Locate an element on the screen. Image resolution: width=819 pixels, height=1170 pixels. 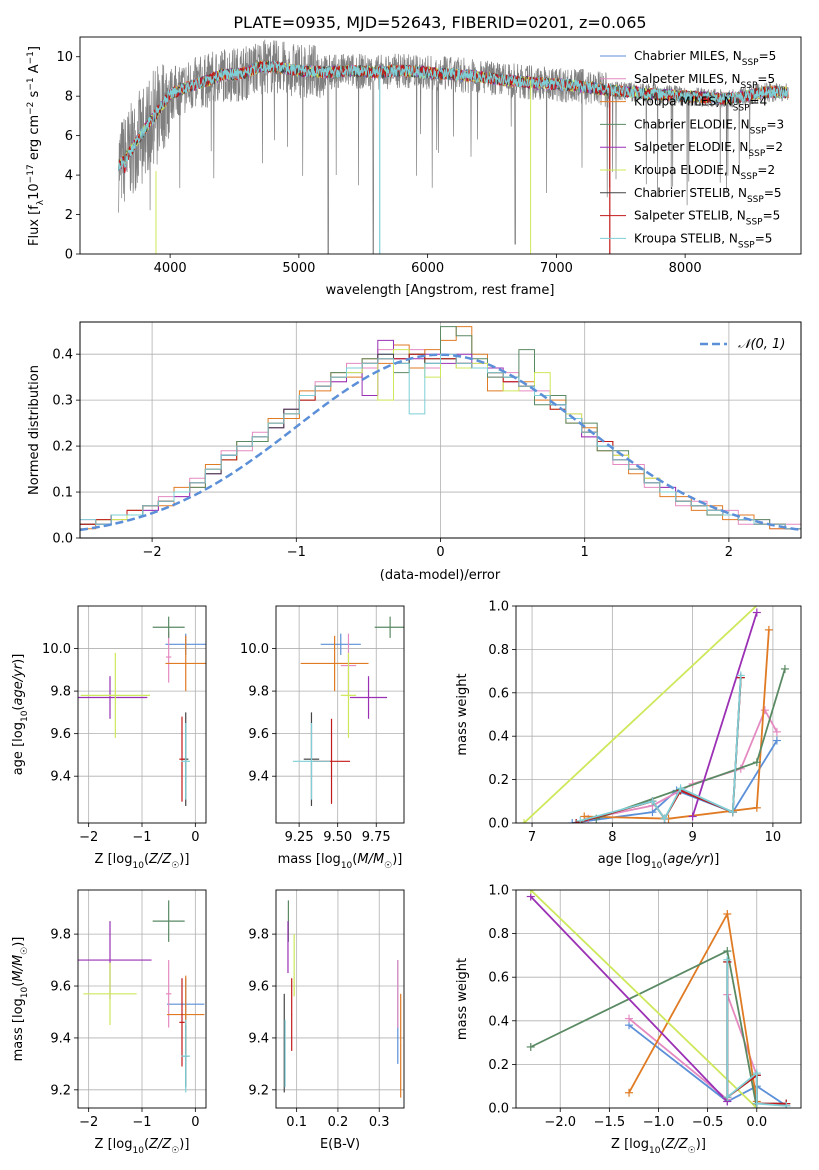
x-axis-label: age [log10(age/yr)] is located at coordinates (659, 861).